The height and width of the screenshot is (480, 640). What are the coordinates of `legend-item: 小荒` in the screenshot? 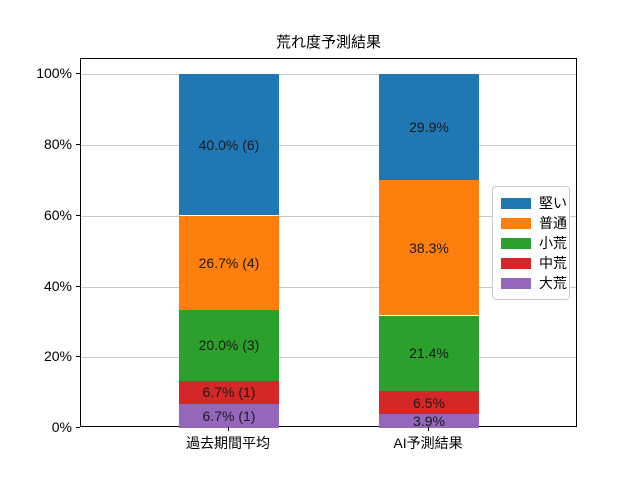 It's located at (534, 243).